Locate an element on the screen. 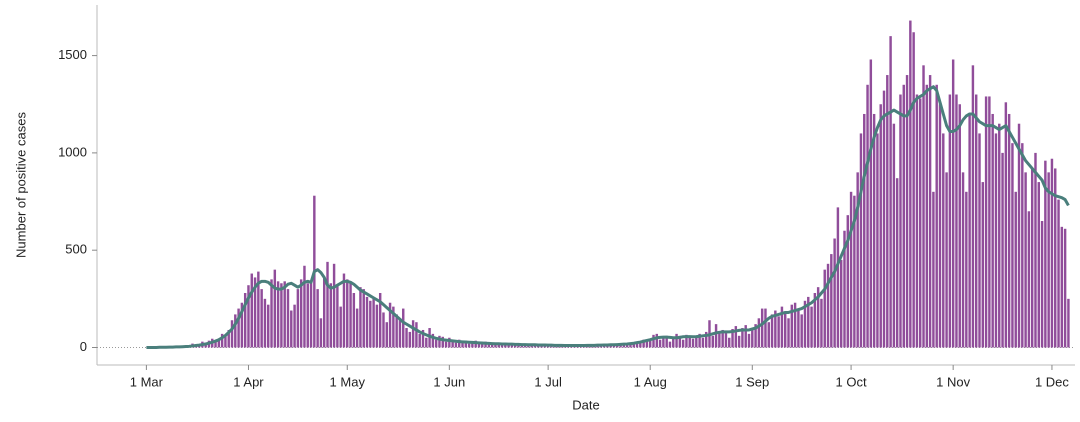 This screenshot has height=422, width=1080. y-tick-label: 500 is located at coordinates (76, 249).